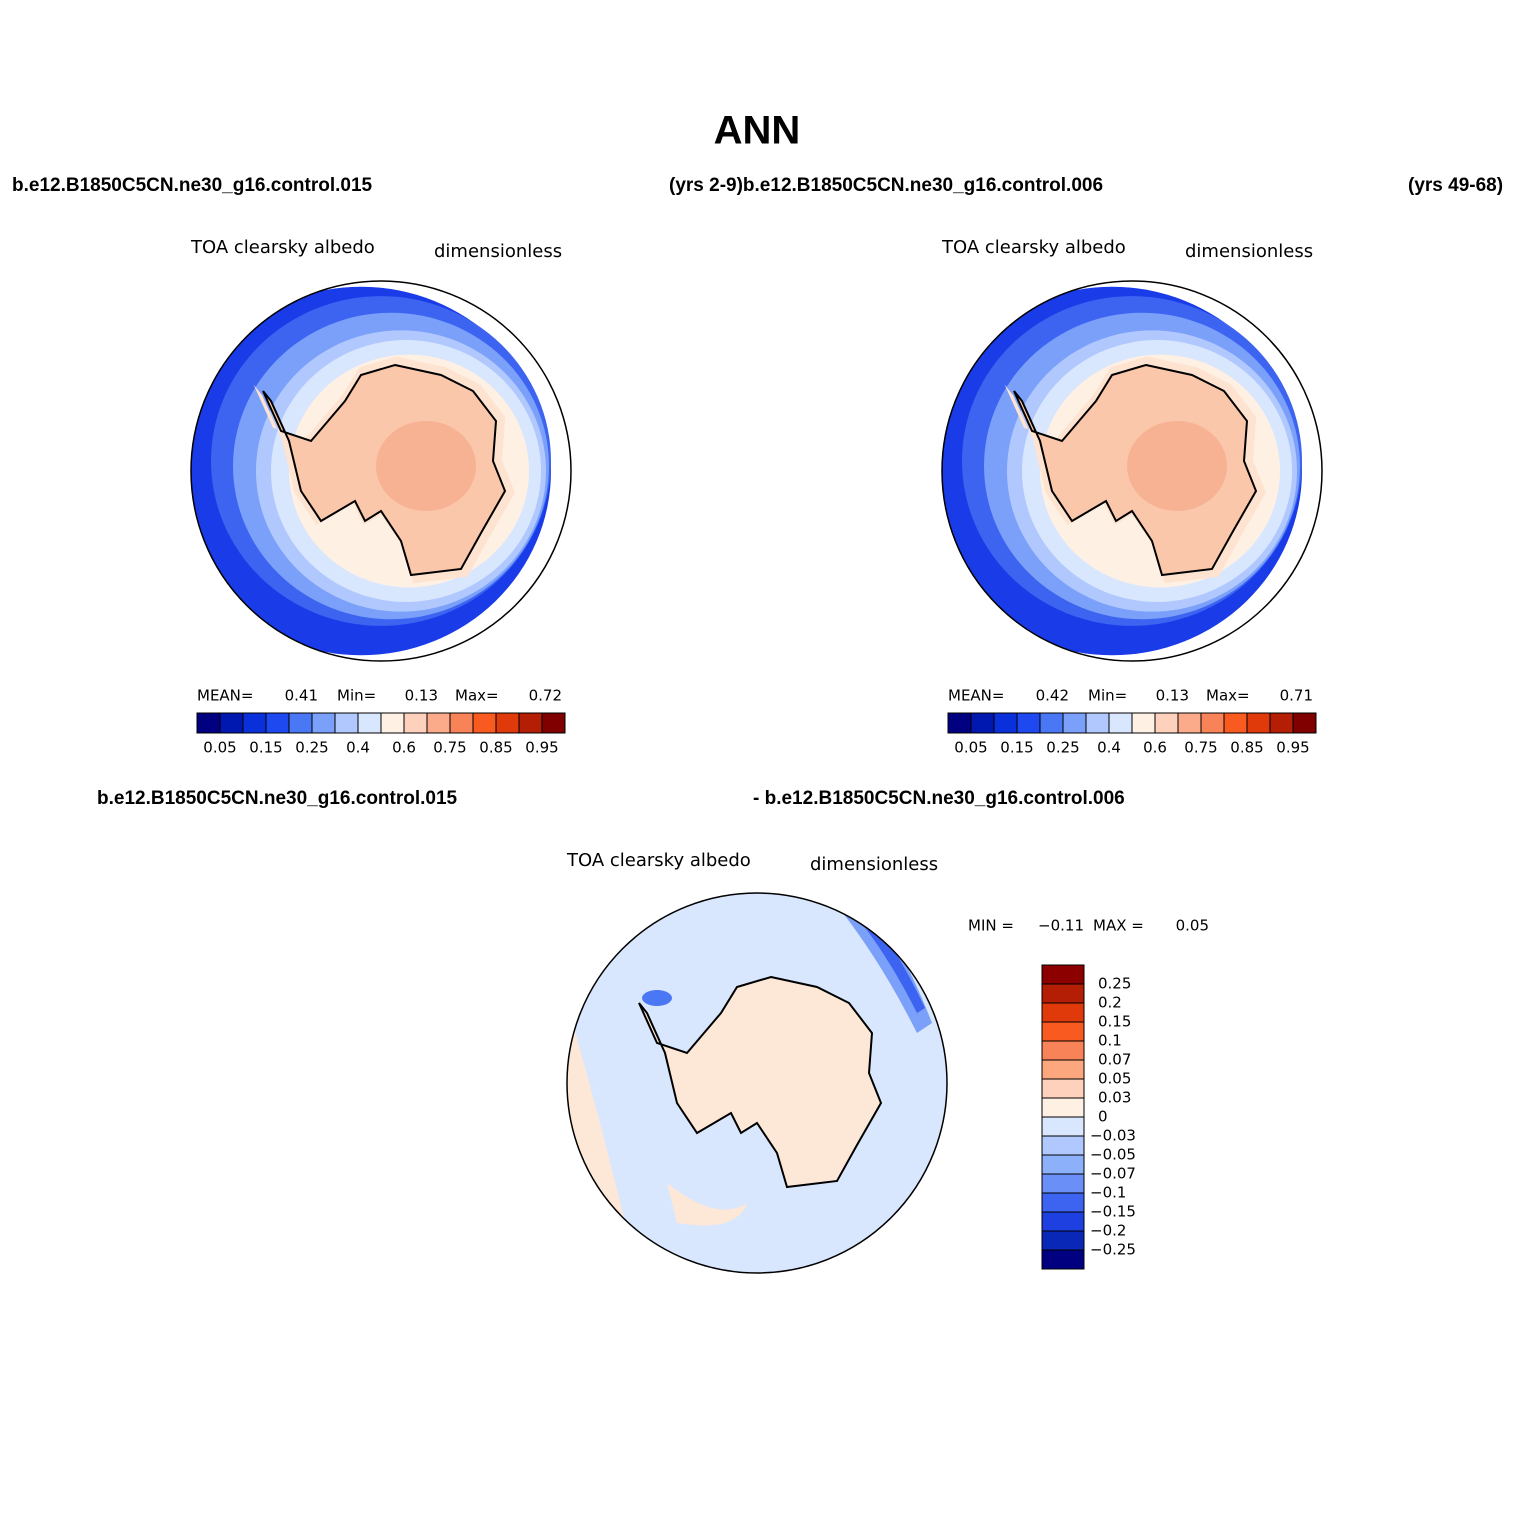 Image resolution: width=1514 pixels, height=1514 pixels. Describe the element at coordinates (1113, 1250) in the screenshot. I see `colorbar-label: −0.25` at that location.